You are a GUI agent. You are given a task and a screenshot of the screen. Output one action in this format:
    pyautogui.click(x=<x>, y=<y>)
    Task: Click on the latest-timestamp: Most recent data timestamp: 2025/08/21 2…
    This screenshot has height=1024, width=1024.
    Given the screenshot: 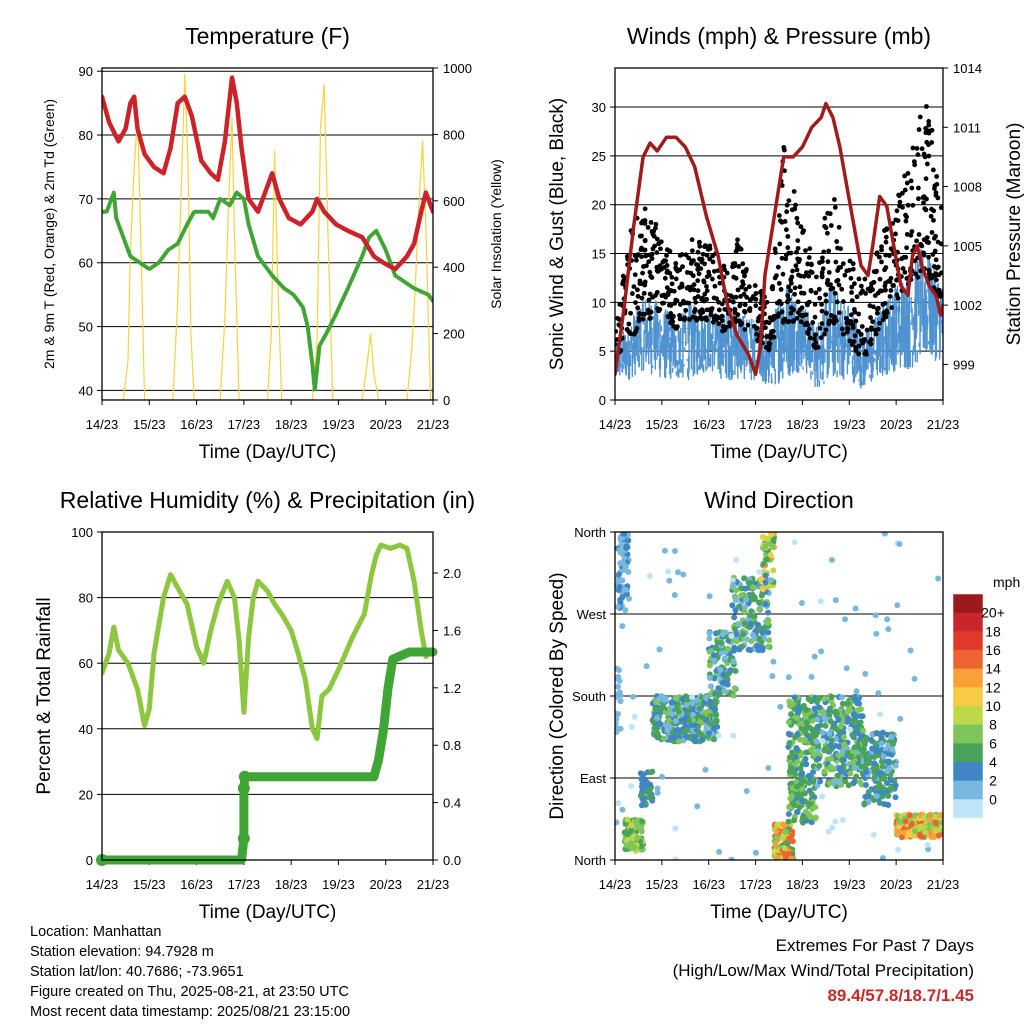 What is the action you would take?
    pyautogui.click(x=190, y=1012)
    